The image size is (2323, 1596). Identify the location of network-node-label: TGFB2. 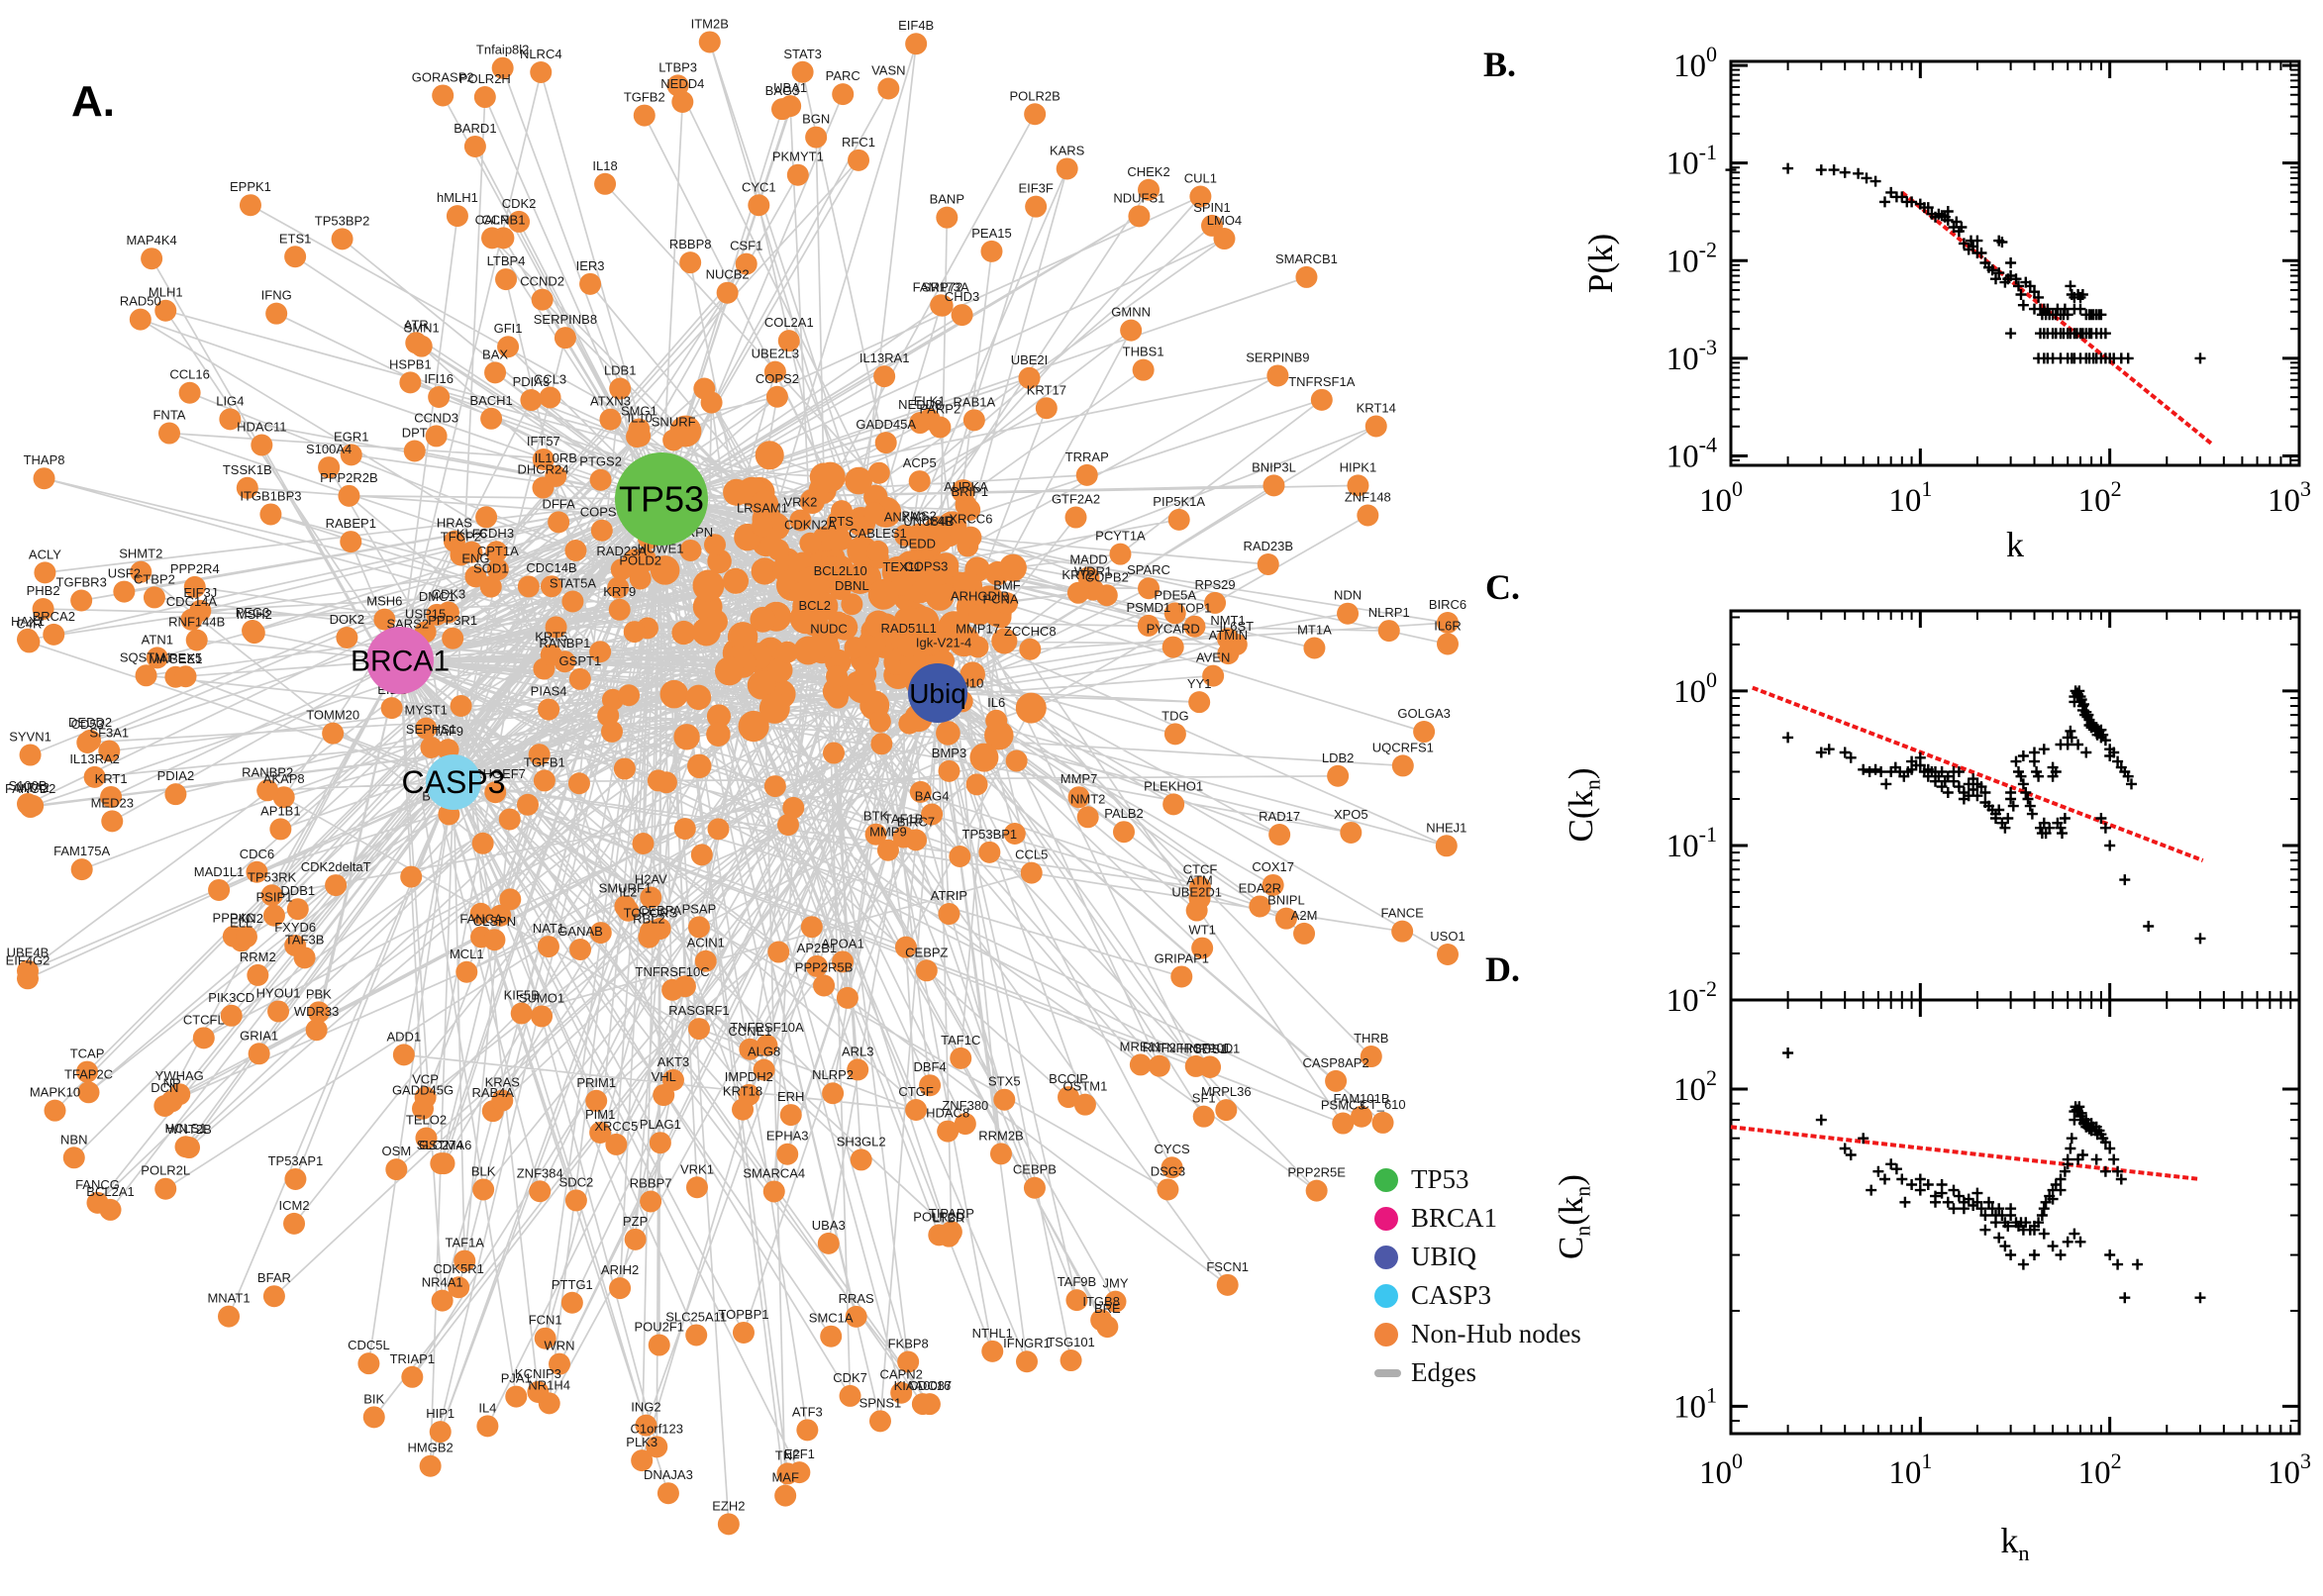
(644, 97).